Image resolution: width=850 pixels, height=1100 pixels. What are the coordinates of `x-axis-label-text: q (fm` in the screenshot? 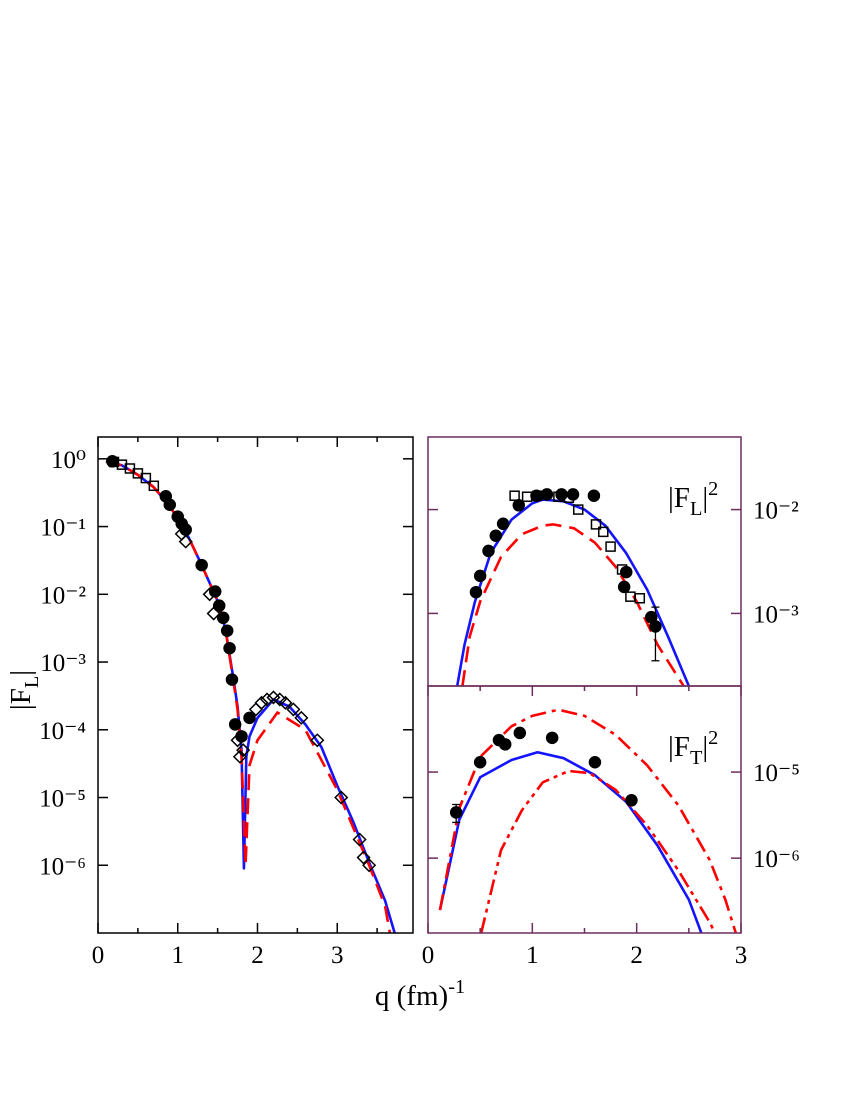 It's located at (407, 996).